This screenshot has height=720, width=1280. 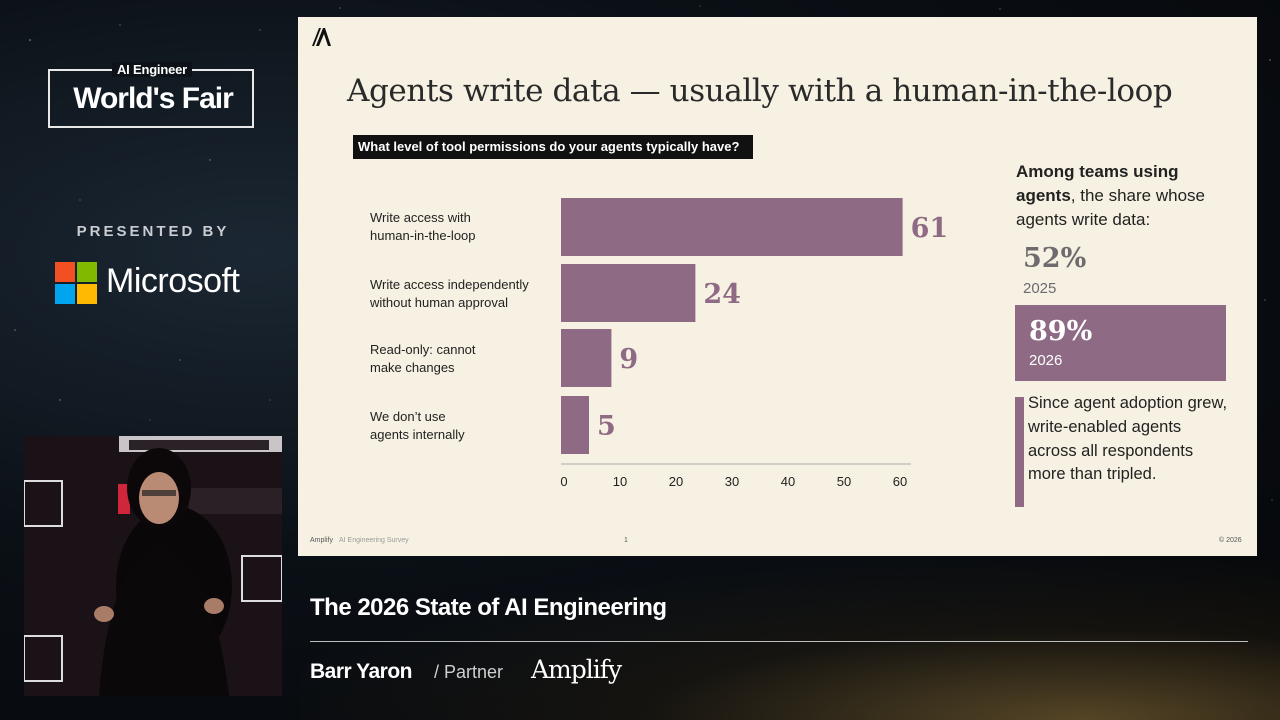 What do you see at coordinates (626, 540) in the screenshot?
I see `footer-page-number: 1` at bounding box center [626, 540].